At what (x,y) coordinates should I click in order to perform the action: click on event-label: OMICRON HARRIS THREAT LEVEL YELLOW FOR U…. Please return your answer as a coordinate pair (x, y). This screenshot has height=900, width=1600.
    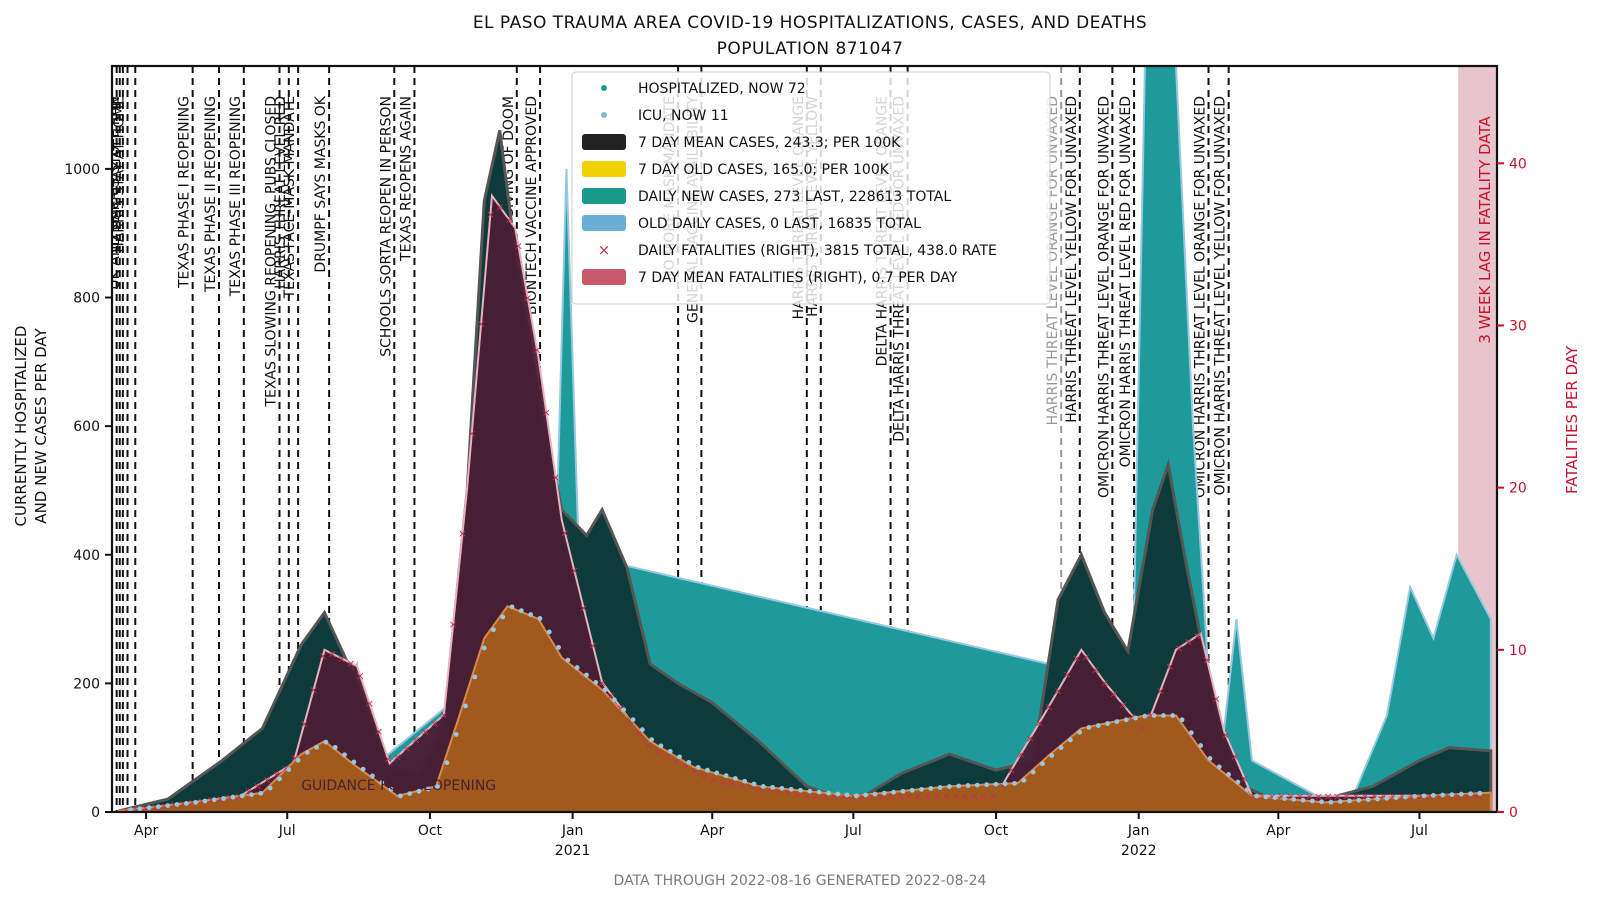
    Looking at the image, I should click on (1221, 295).